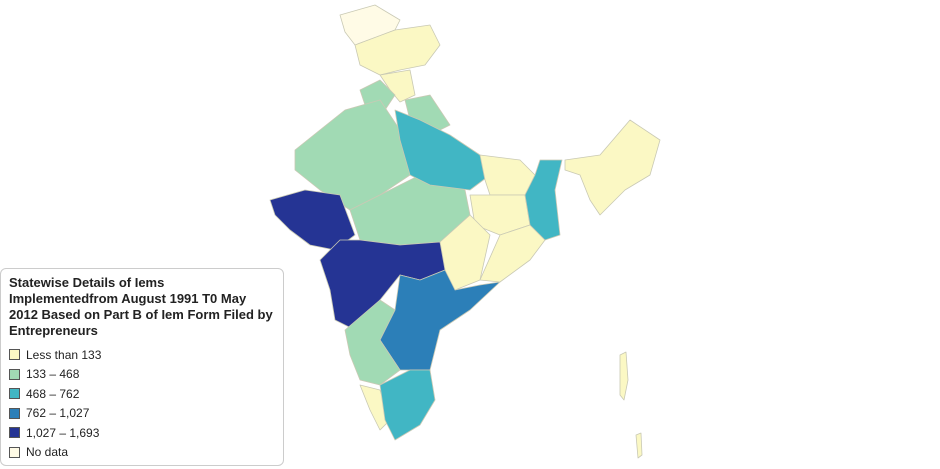 This screenshot has width=940, height=469. I want to click on legend-item: 133 – 468, so click(142, 375).